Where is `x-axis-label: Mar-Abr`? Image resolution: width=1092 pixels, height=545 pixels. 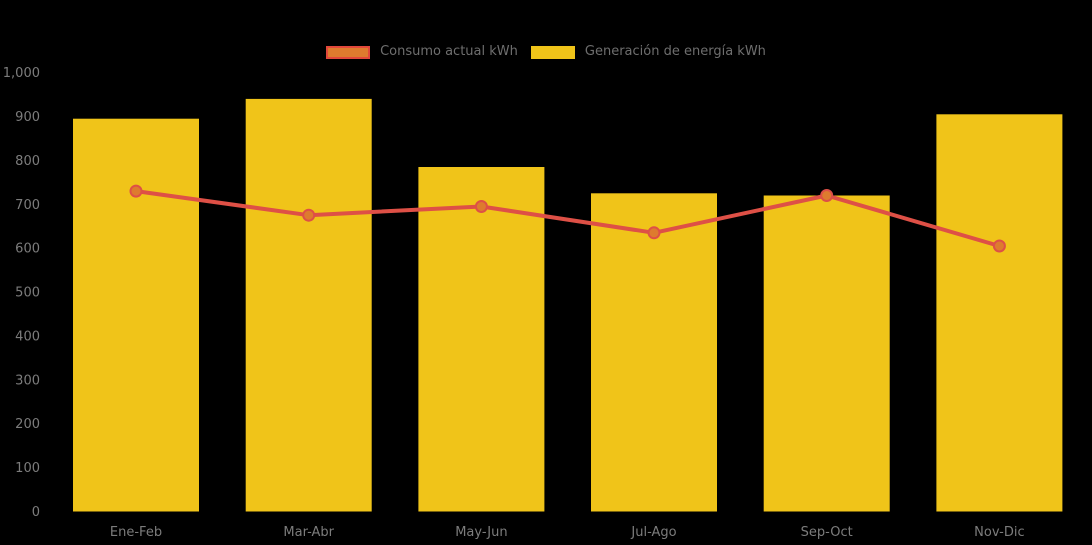 x-axis-label: Mar-Abr is located at coordinates (308, 532).